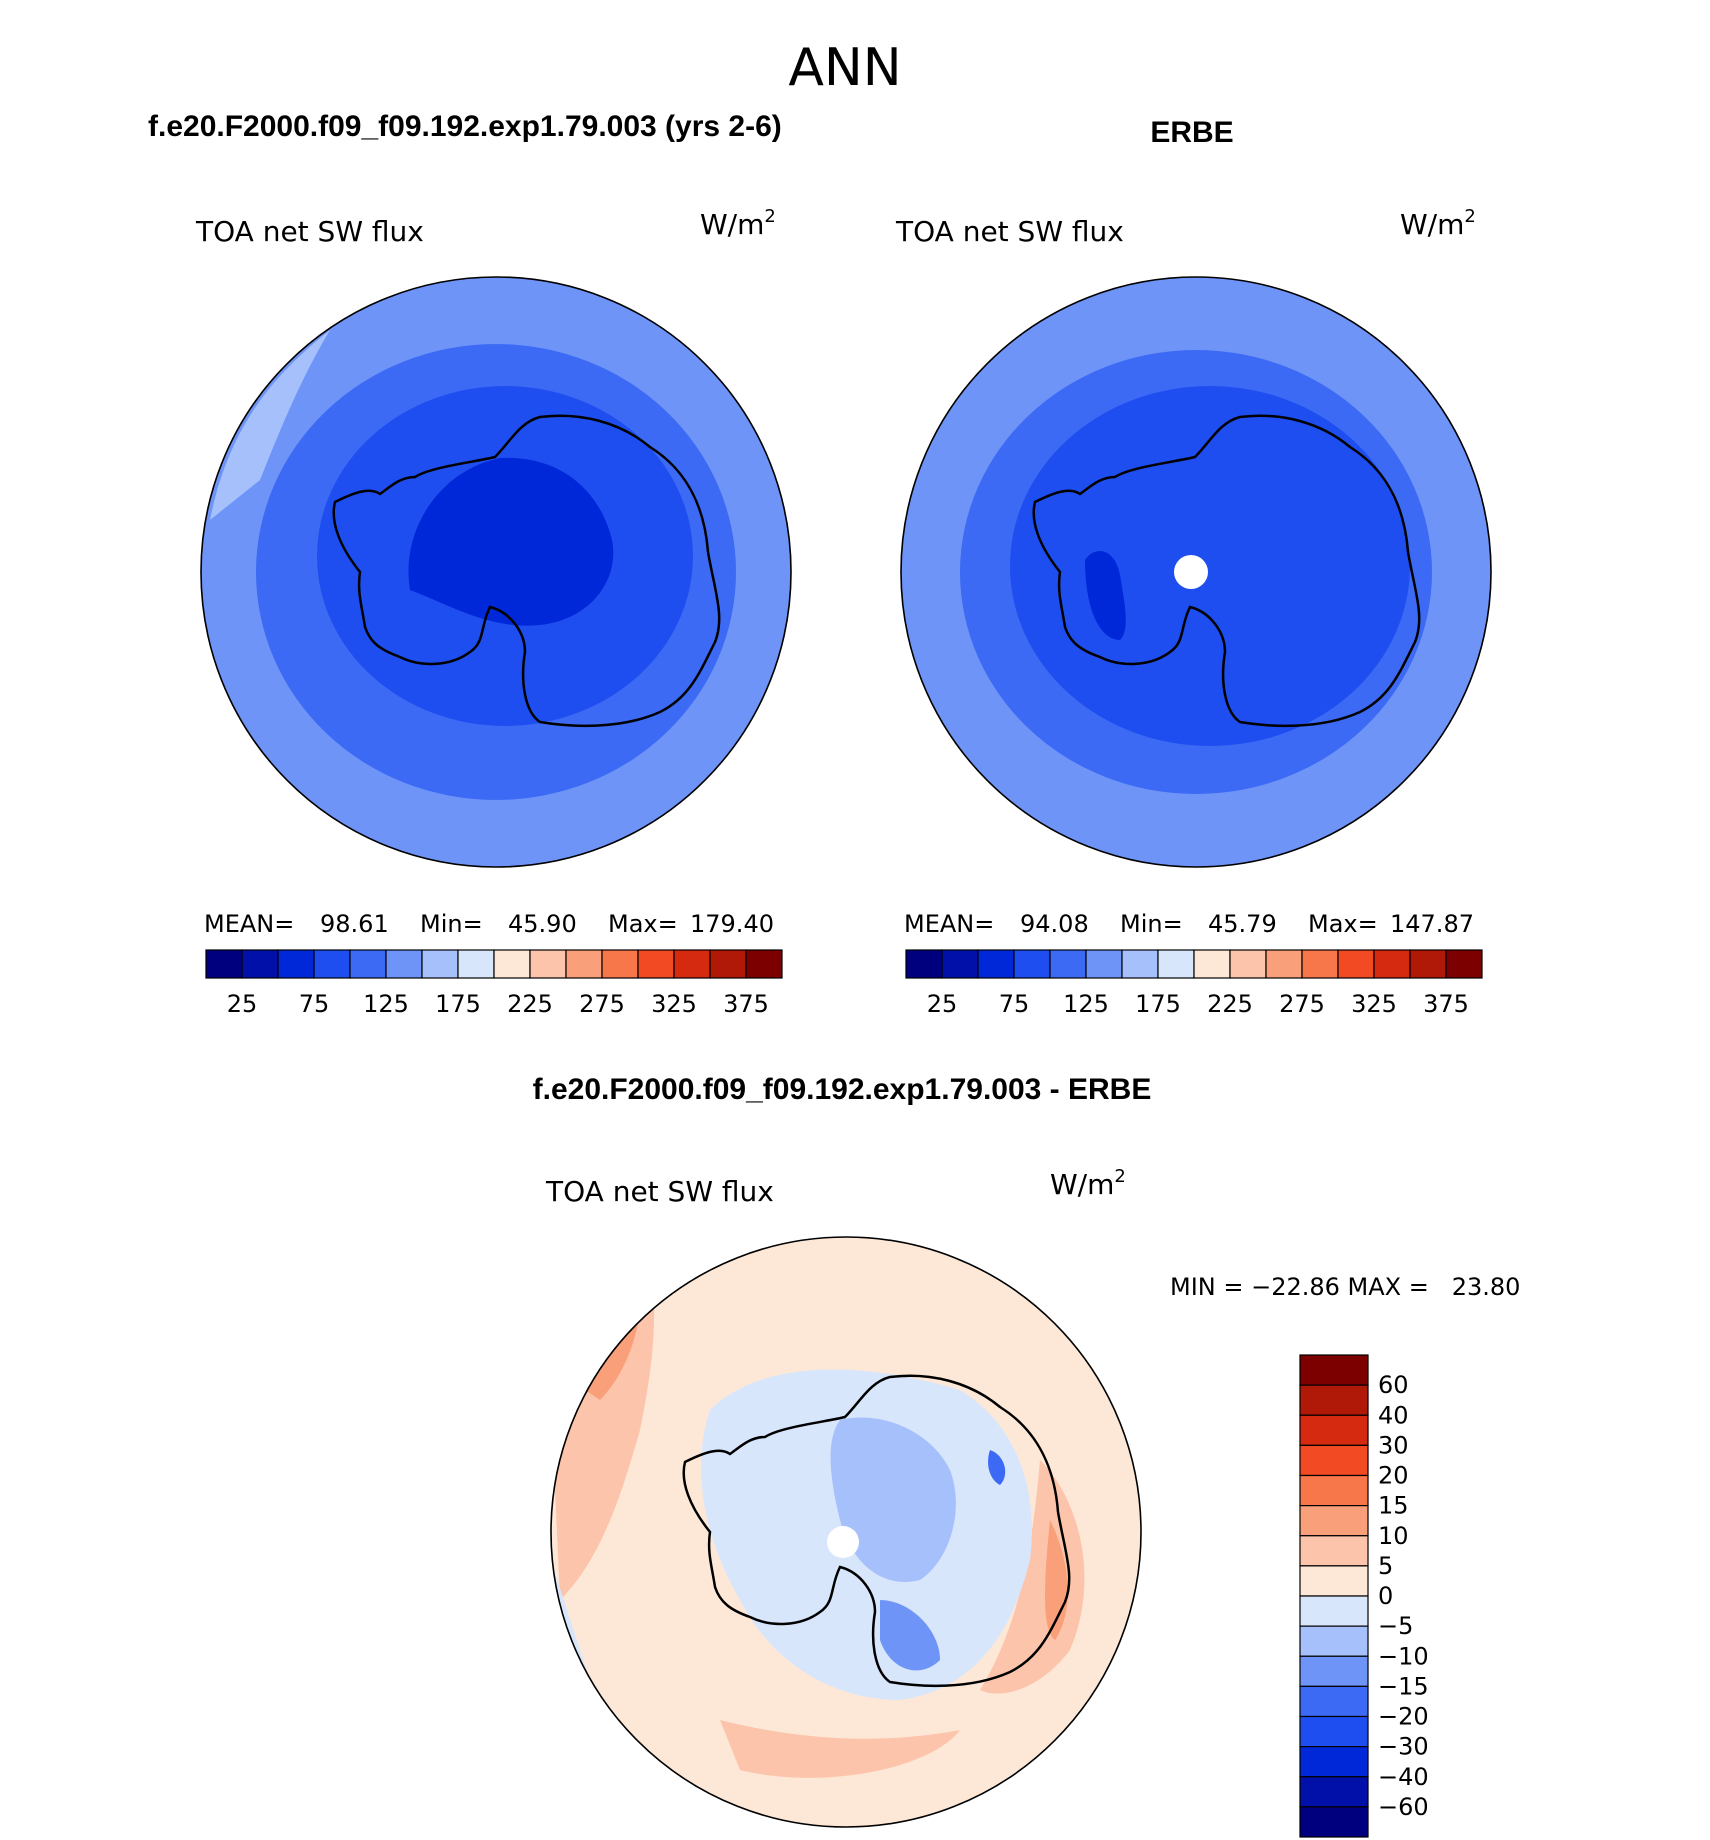  What do you see at coordinates (1403, 1717) in the screenshot?
I see `colorbar-tick-label: −20` at bounding box center [1403, 1717].